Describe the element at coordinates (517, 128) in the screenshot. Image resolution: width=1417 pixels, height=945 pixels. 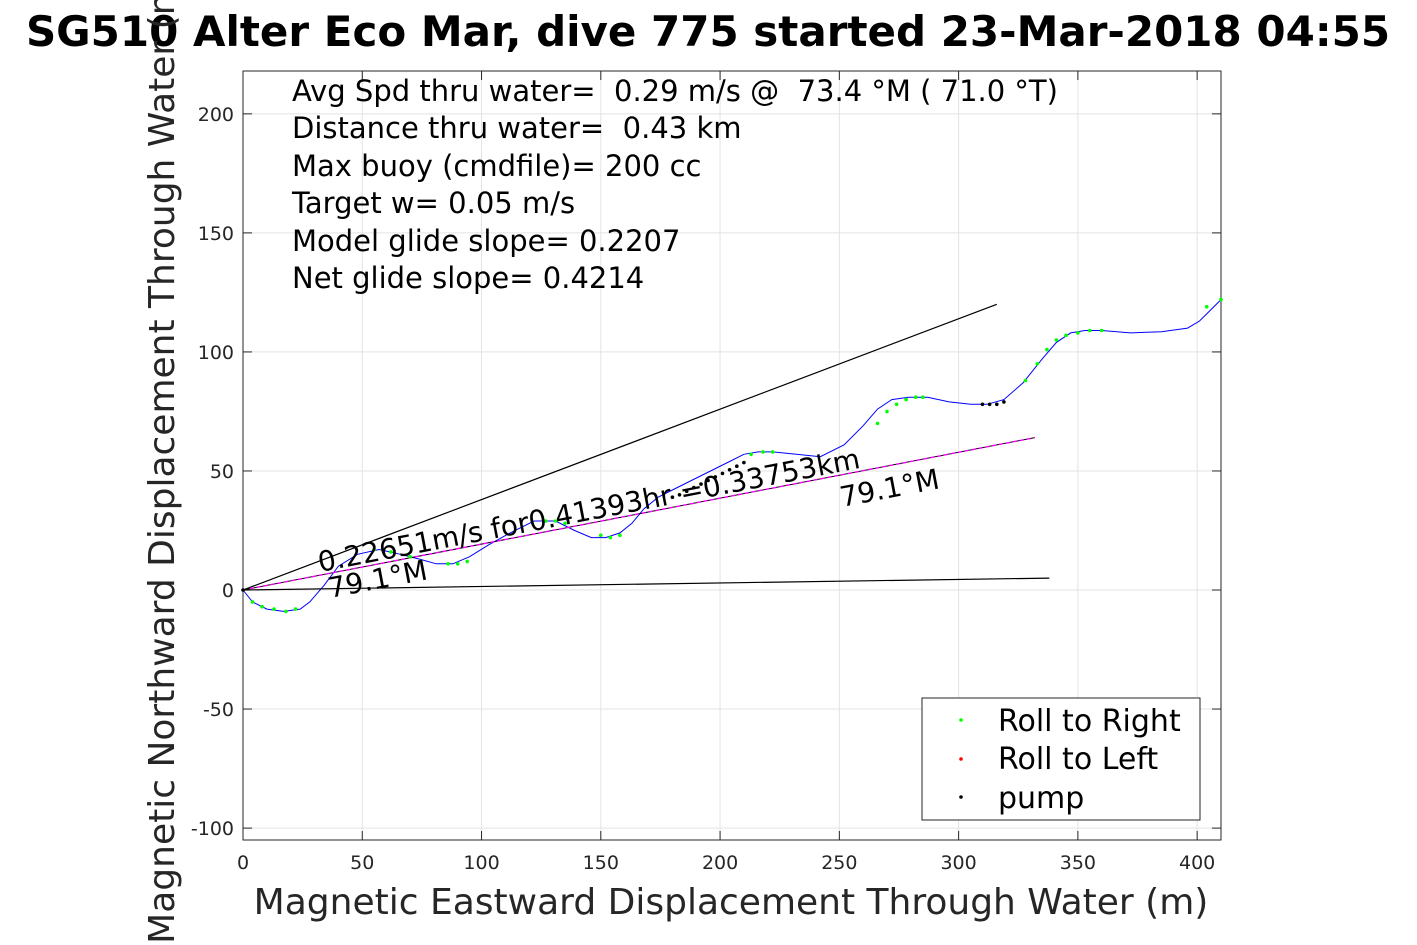
I see `stat-distance: Distance thru water= 0.43 km` at that location.